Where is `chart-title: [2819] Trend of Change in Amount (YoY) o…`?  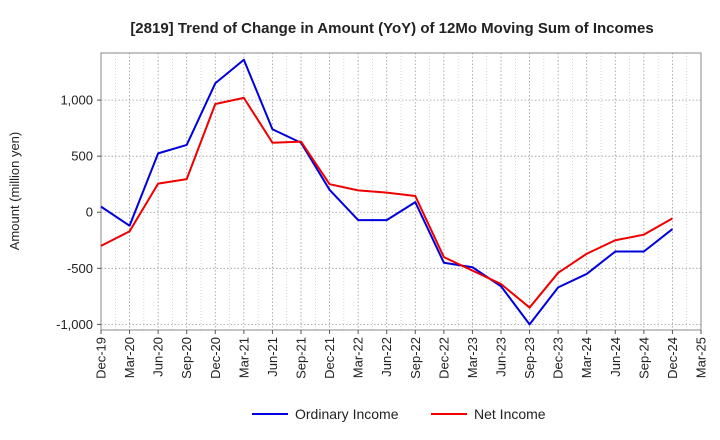
chart-title: [2819] Trend of Change in Amount (YoY) o… is located at coordinates (391, 28).